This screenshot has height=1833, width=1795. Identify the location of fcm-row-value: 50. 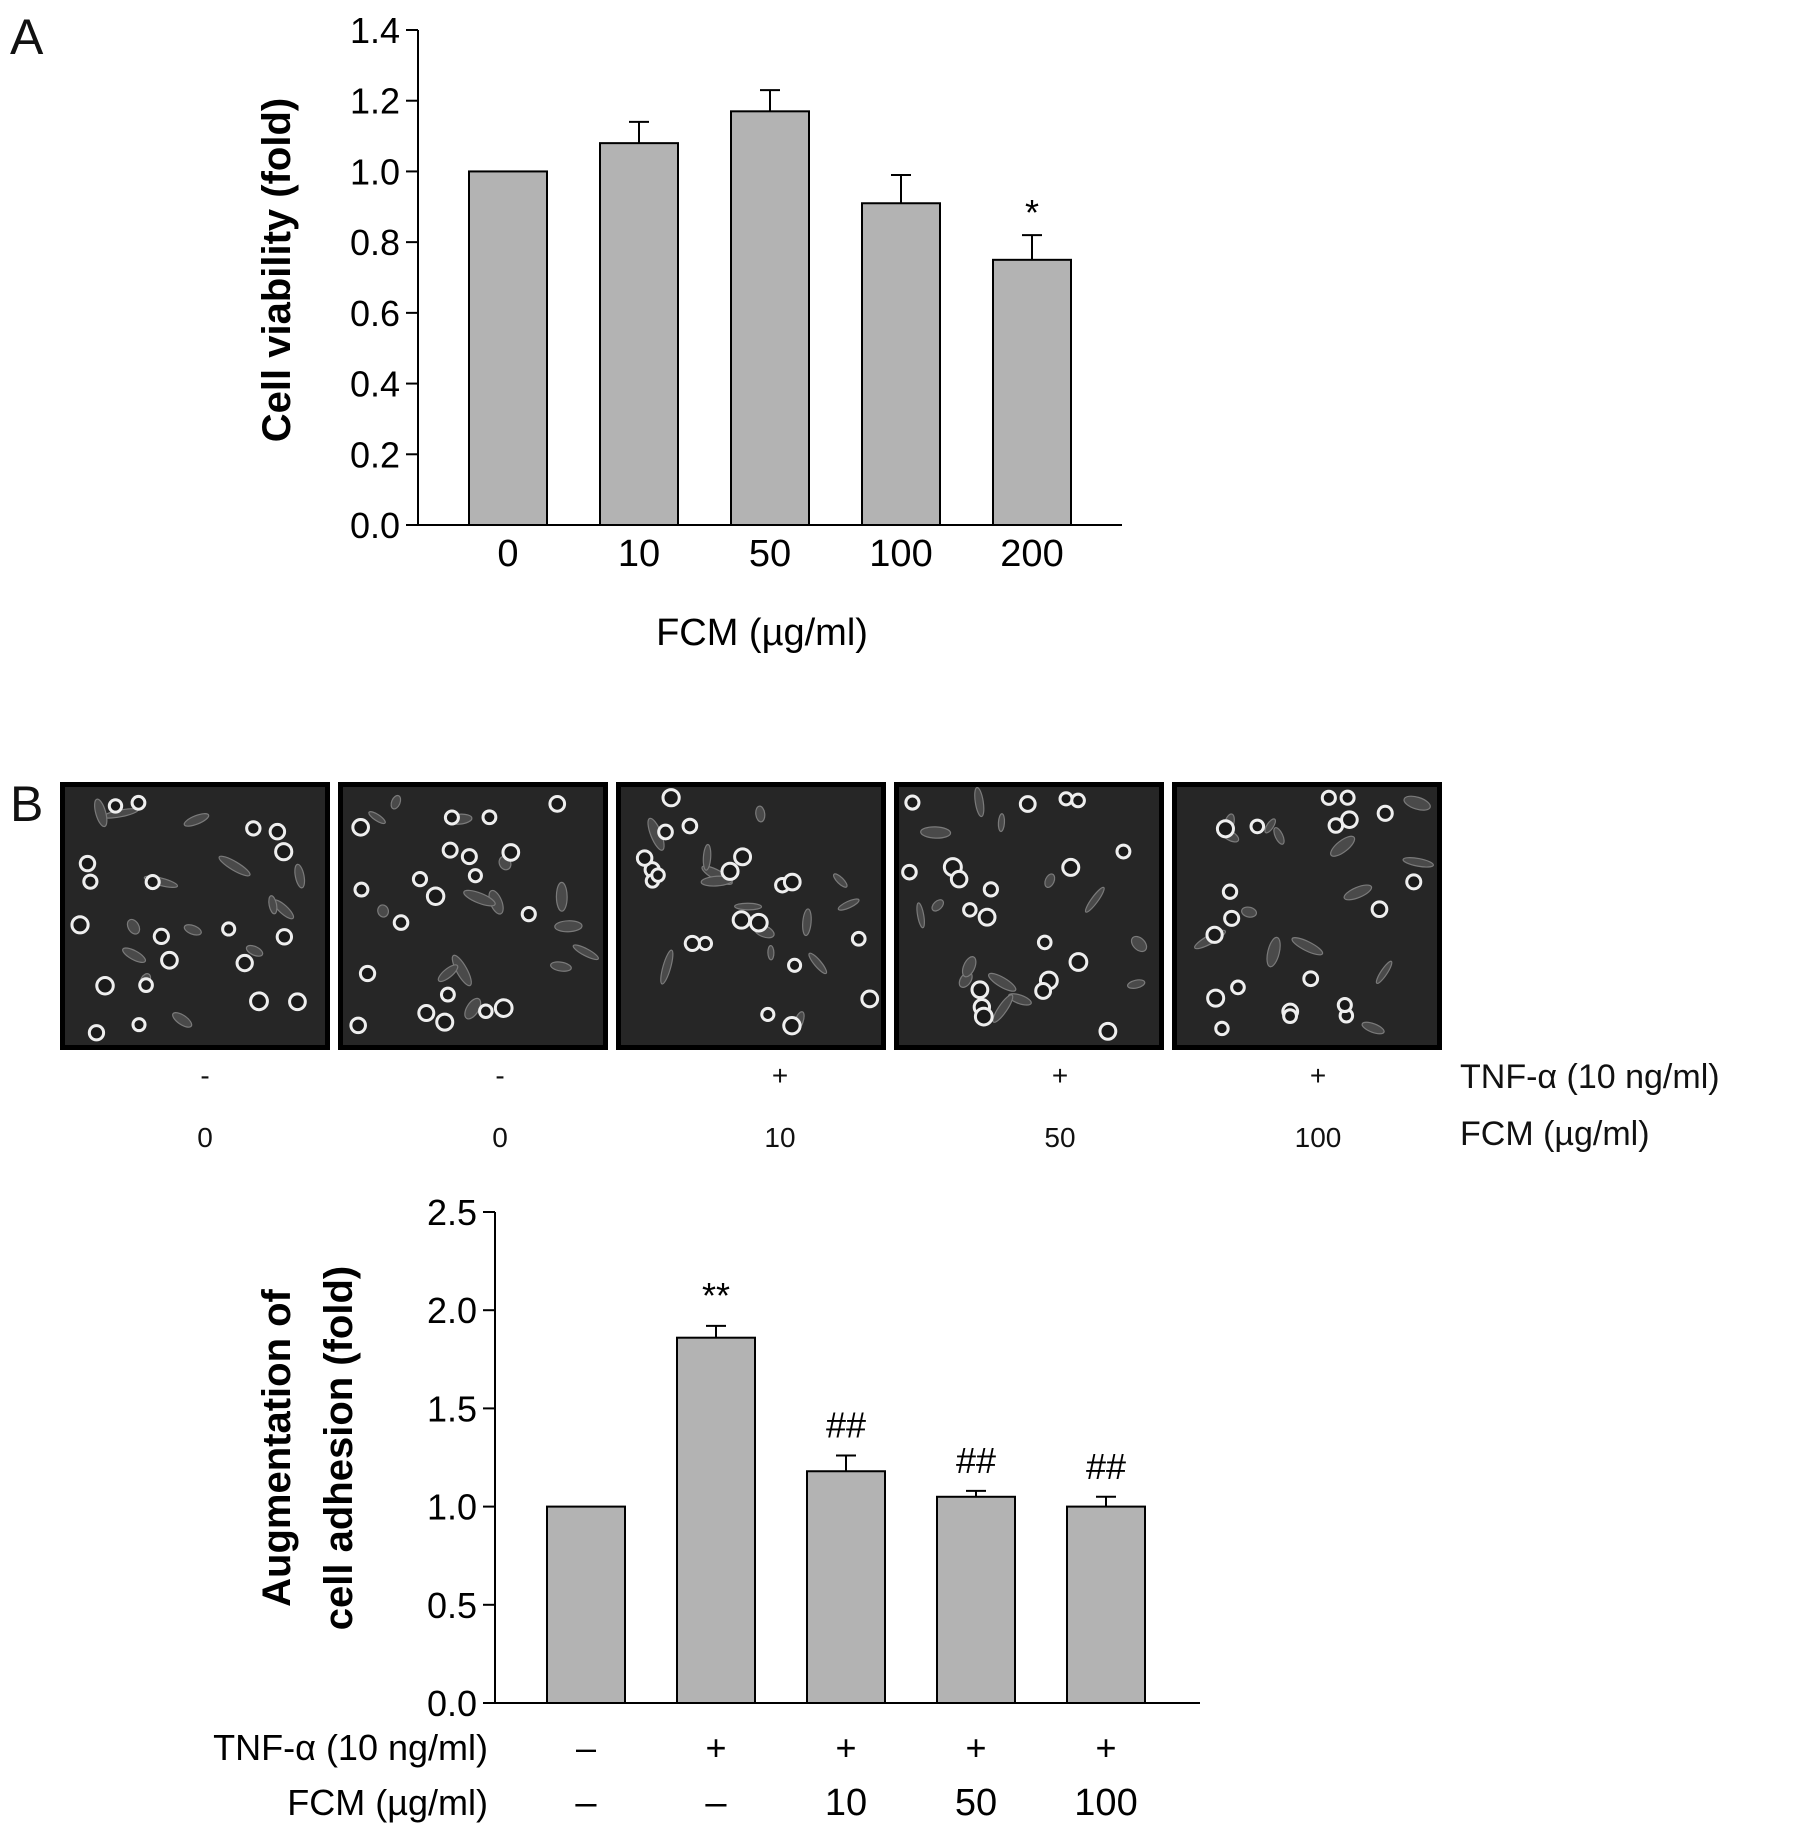
(976, 1803).